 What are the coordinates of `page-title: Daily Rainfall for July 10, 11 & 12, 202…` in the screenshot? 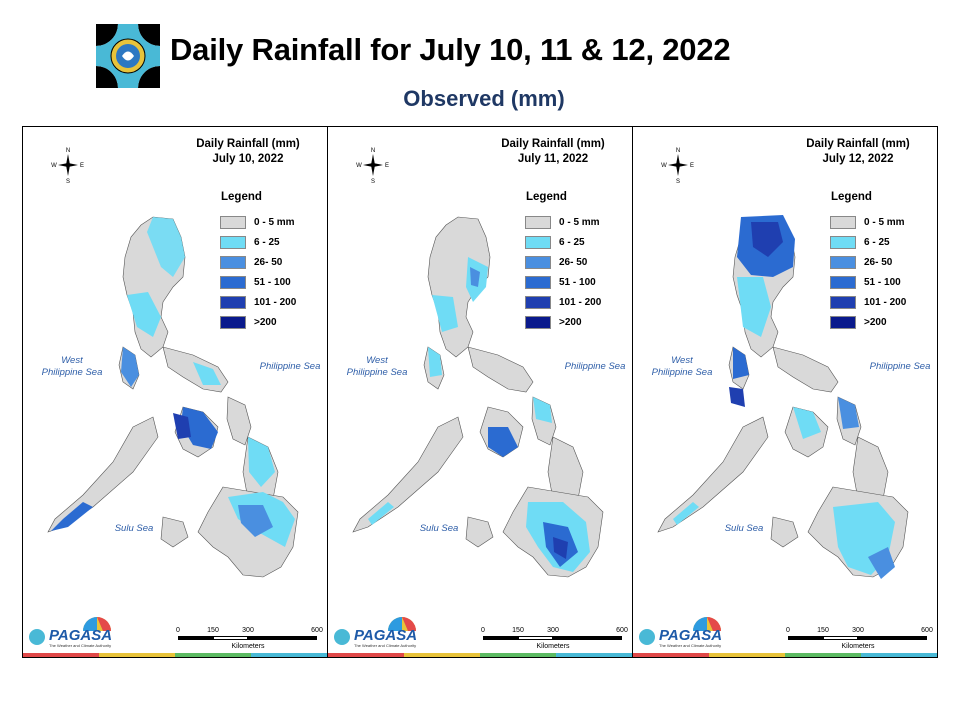 It's located at (450, 49).